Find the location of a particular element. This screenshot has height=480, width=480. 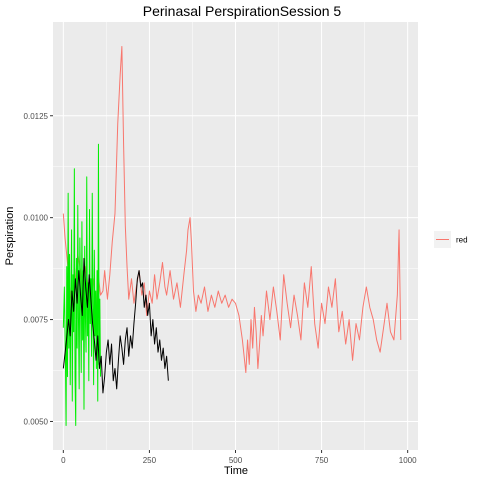

y-tick-label: 0.0125 is located at coordinates (36, 116).